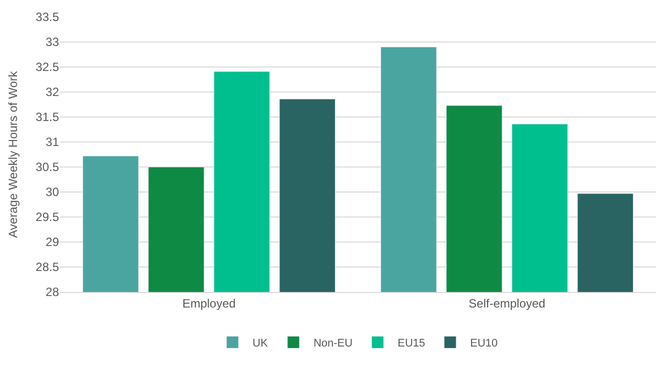 This screenshot has height=367, width=666. Describe the element at coordinates (260, 344) in the screenshot. I see `legend-label: UK` at that location.